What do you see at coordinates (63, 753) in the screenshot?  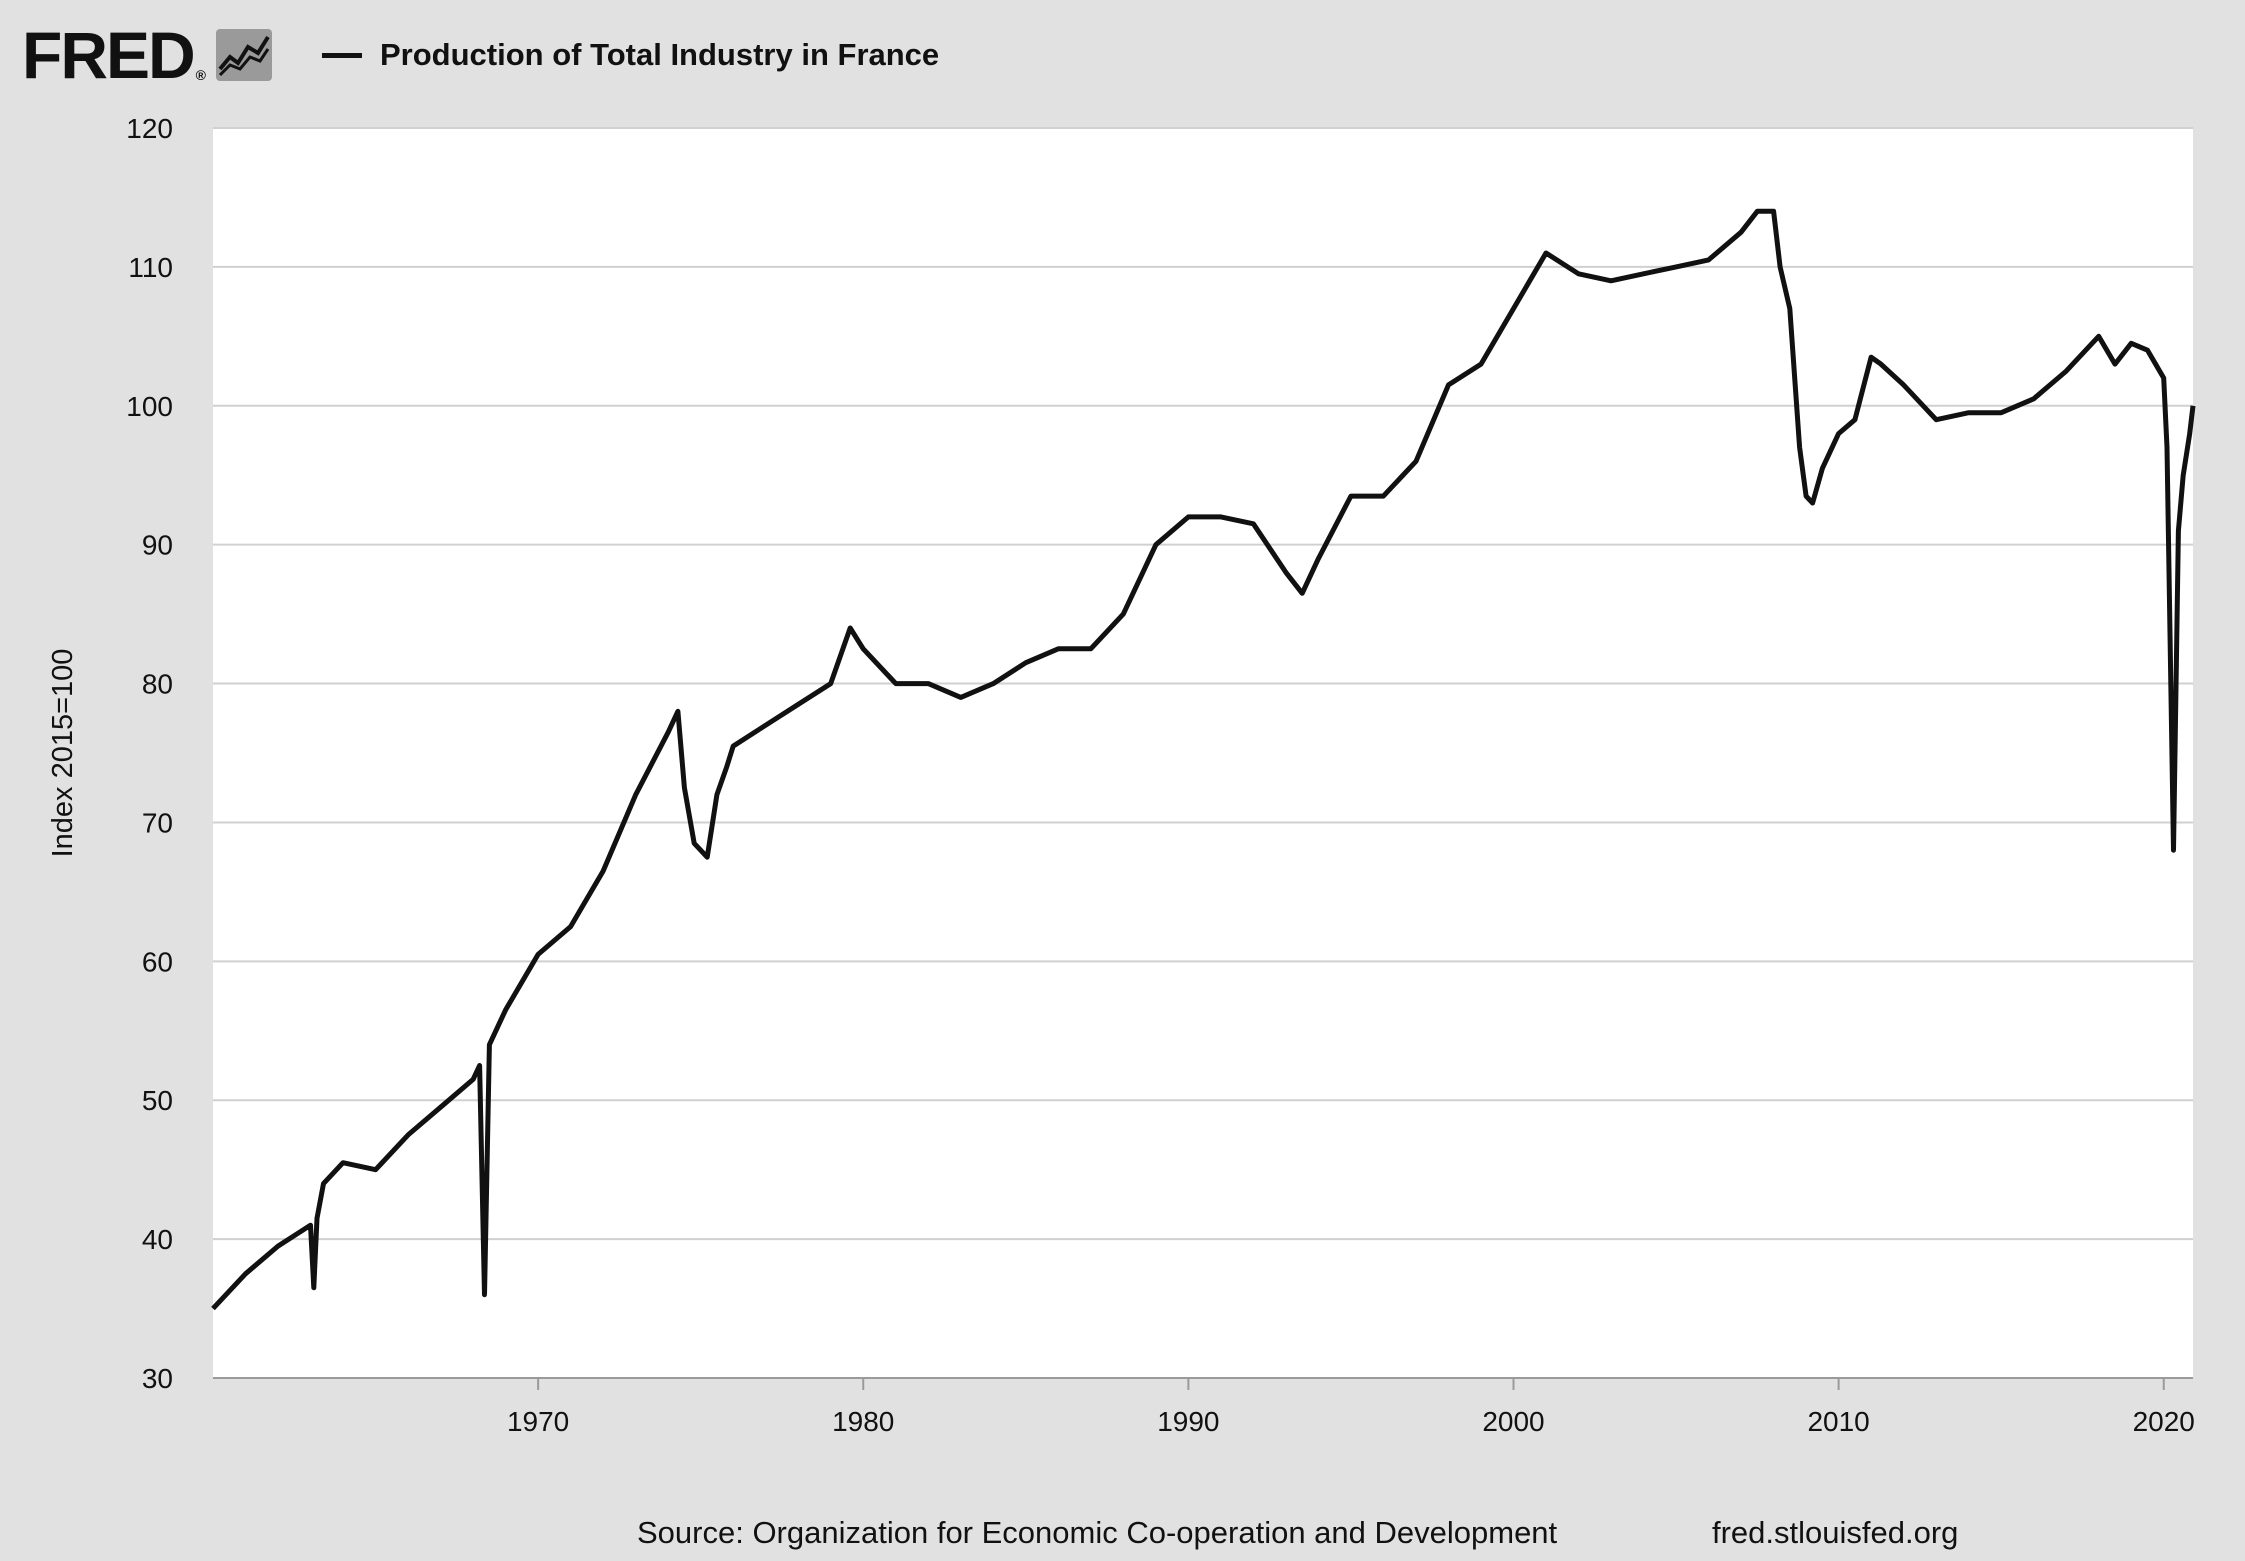 I see `y-axis-title: Index 2015=100` at bounding box center [63, 753].